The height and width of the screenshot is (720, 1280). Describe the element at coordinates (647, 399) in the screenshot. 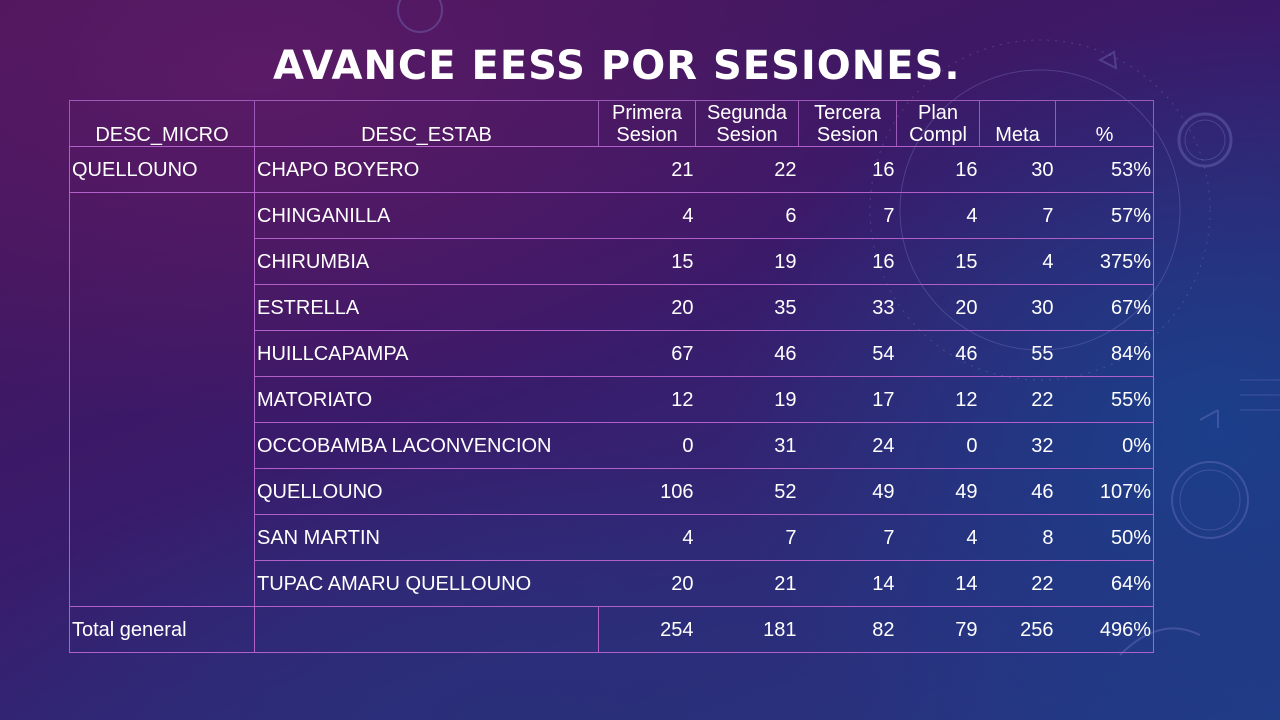

I see `cell-primera: 12` at that location.